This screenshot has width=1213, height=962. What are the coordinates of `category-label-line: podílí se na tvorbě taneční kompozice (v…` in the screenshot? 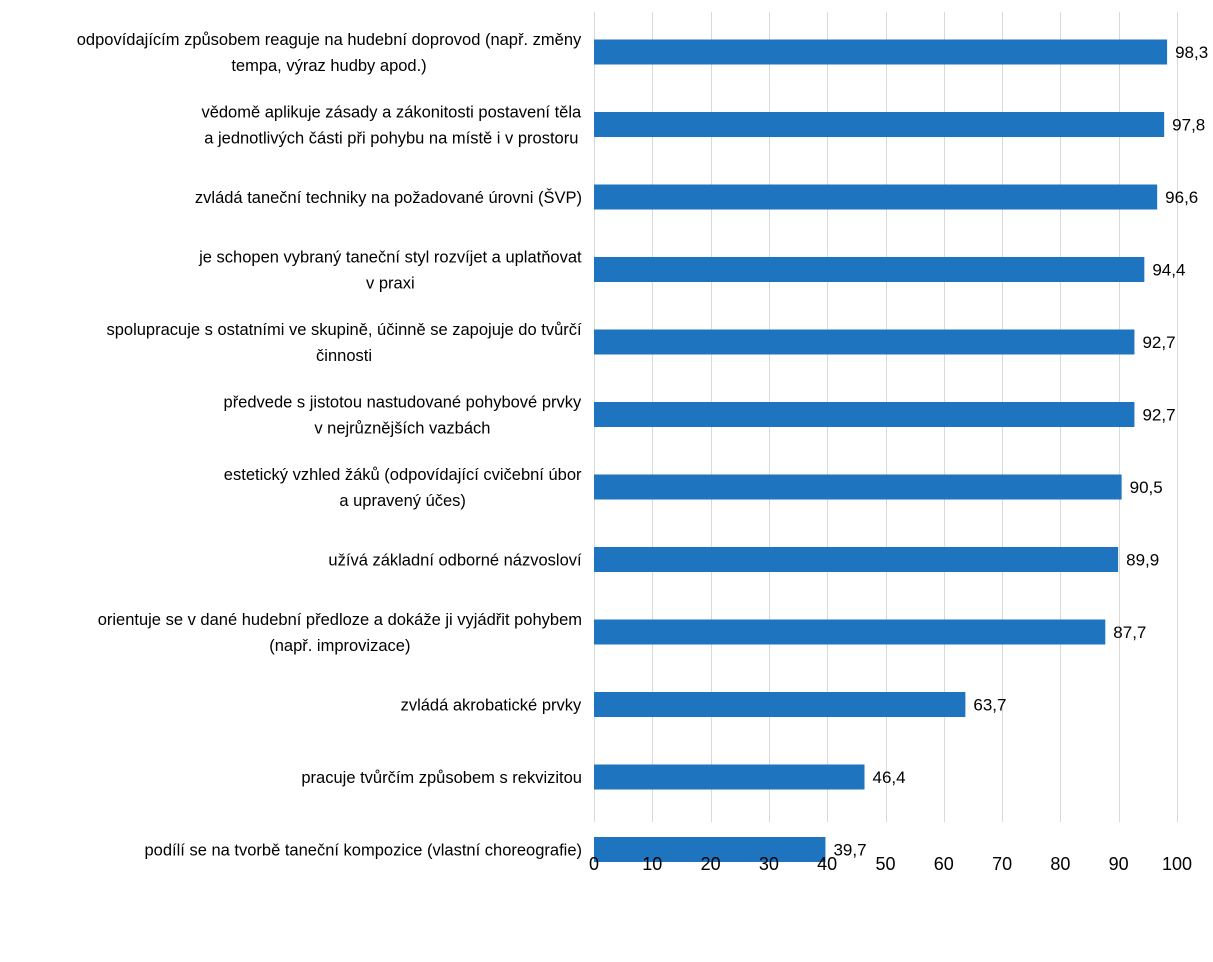 It's located at (363, 851).